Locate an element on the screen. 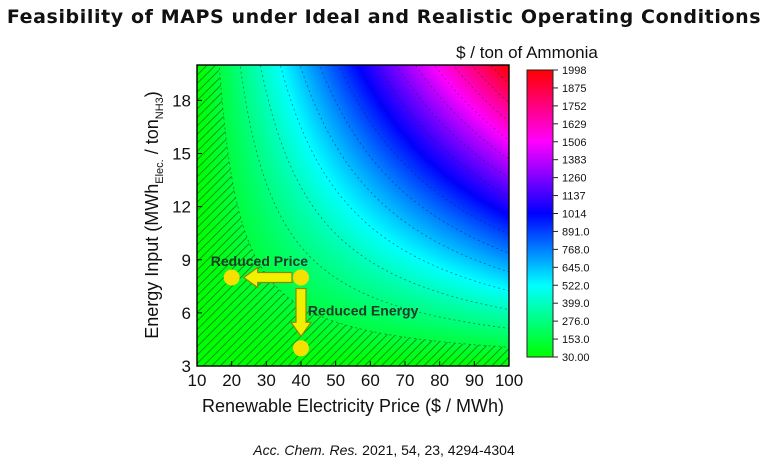 The height and width of the screenshot is (467, 768). annotation-label: Reduced Price is located at coordinates (259, 261).